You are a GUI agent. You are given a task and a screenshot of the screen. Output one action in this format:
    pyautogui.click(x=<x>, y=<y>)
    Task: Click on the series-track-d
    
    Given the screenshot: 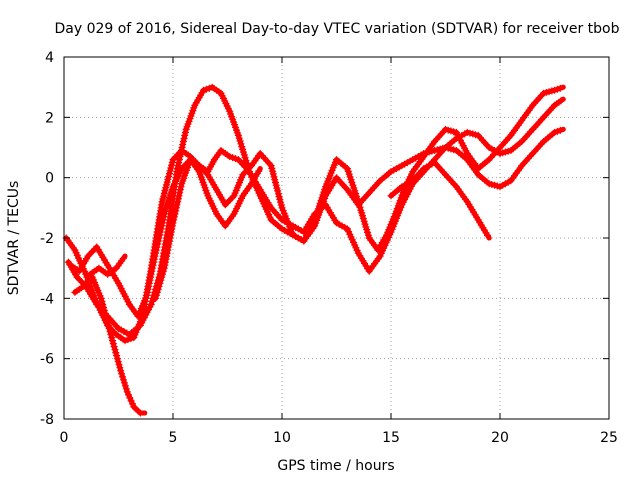 What is the action you would take?
    pyautogui.click(x=109, y=345)
    